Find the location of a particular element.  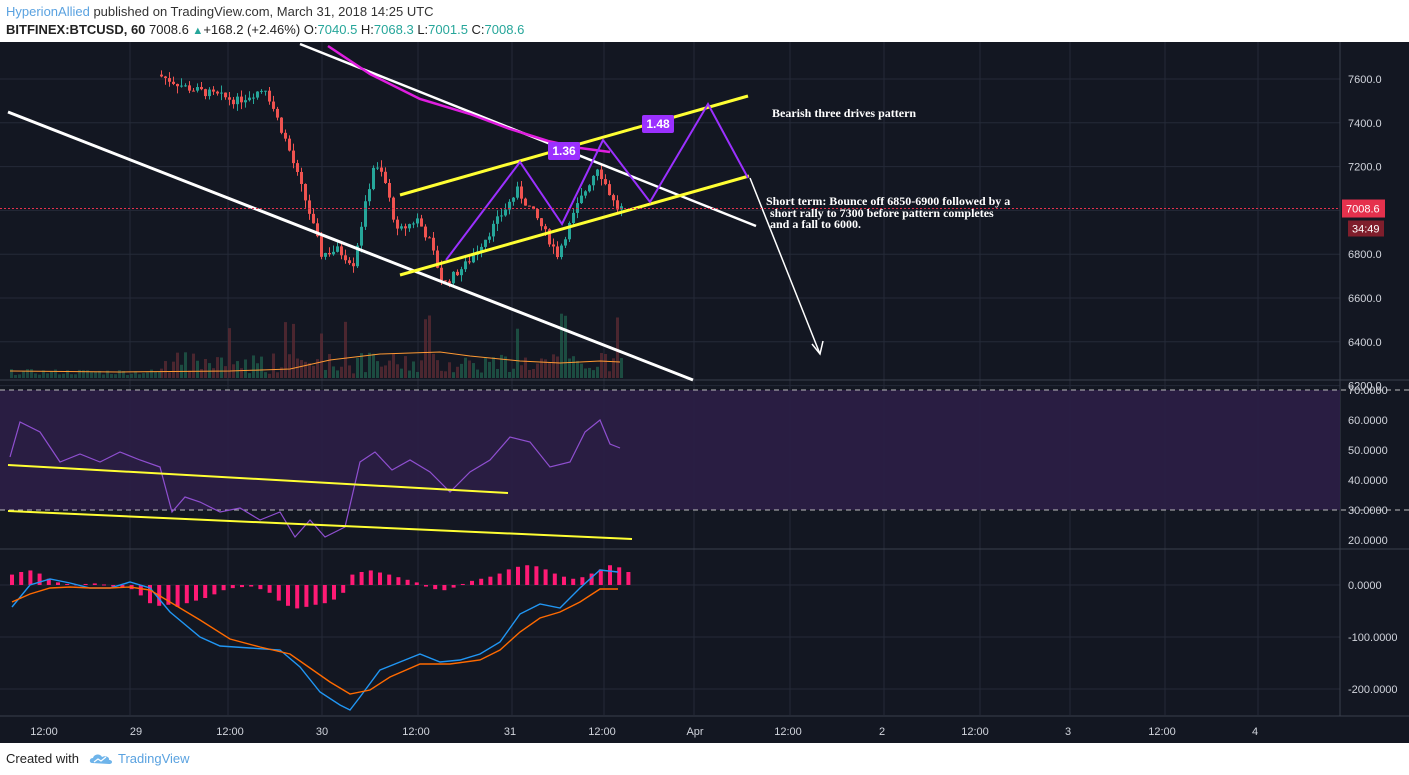

ratio-label-2: 1.48 is located at coordinates (658, 124).